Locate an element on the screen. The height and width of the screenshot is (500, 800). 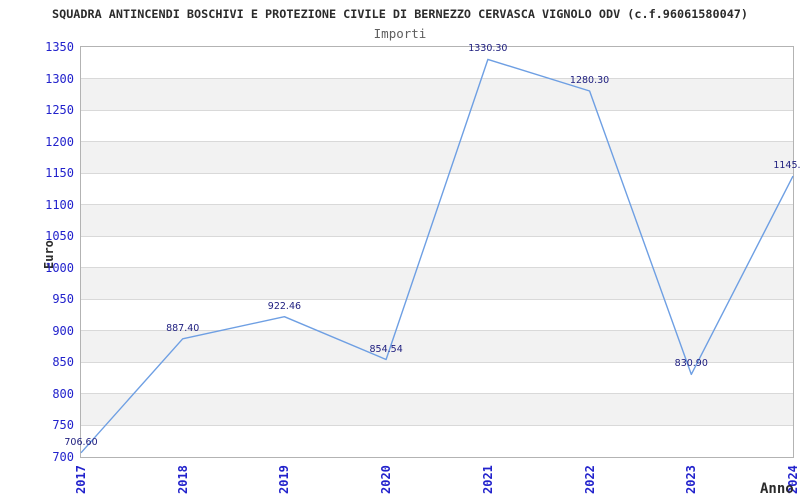
data-point-label: 854.54 is located at coordinates (386, 349).